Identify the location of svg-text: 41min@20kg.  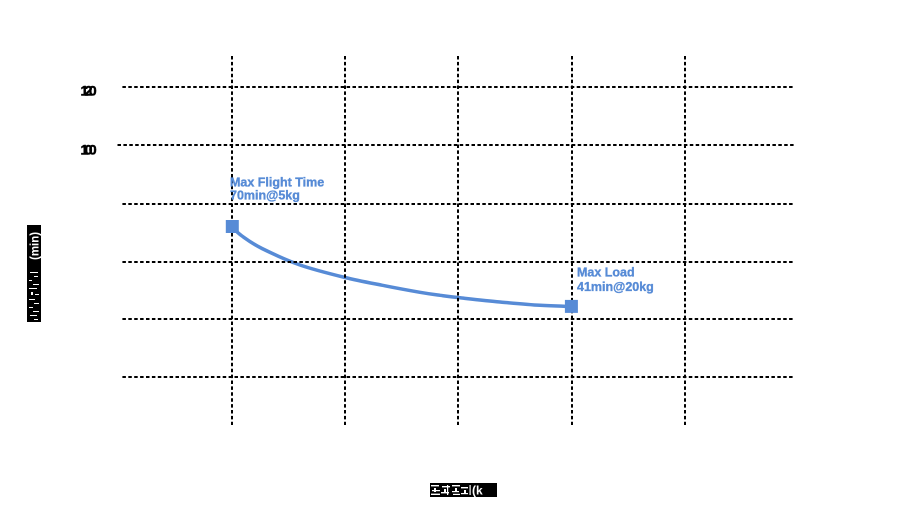
(615, 287).